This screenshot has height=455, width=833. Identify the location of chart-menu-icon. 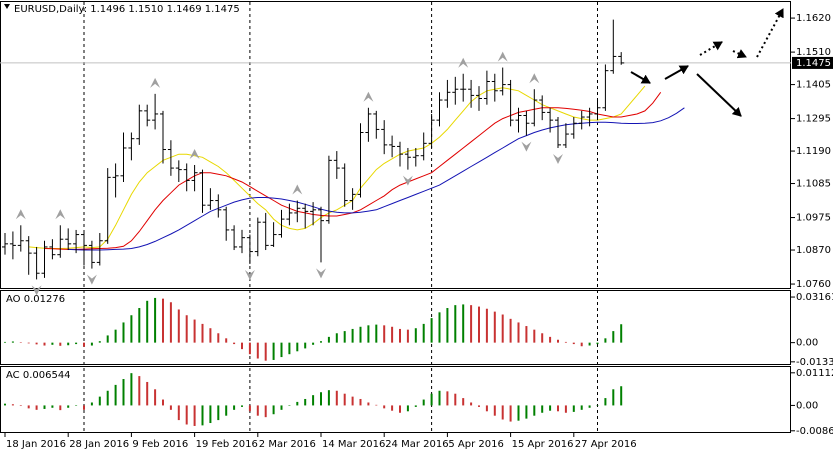
(7, 6).